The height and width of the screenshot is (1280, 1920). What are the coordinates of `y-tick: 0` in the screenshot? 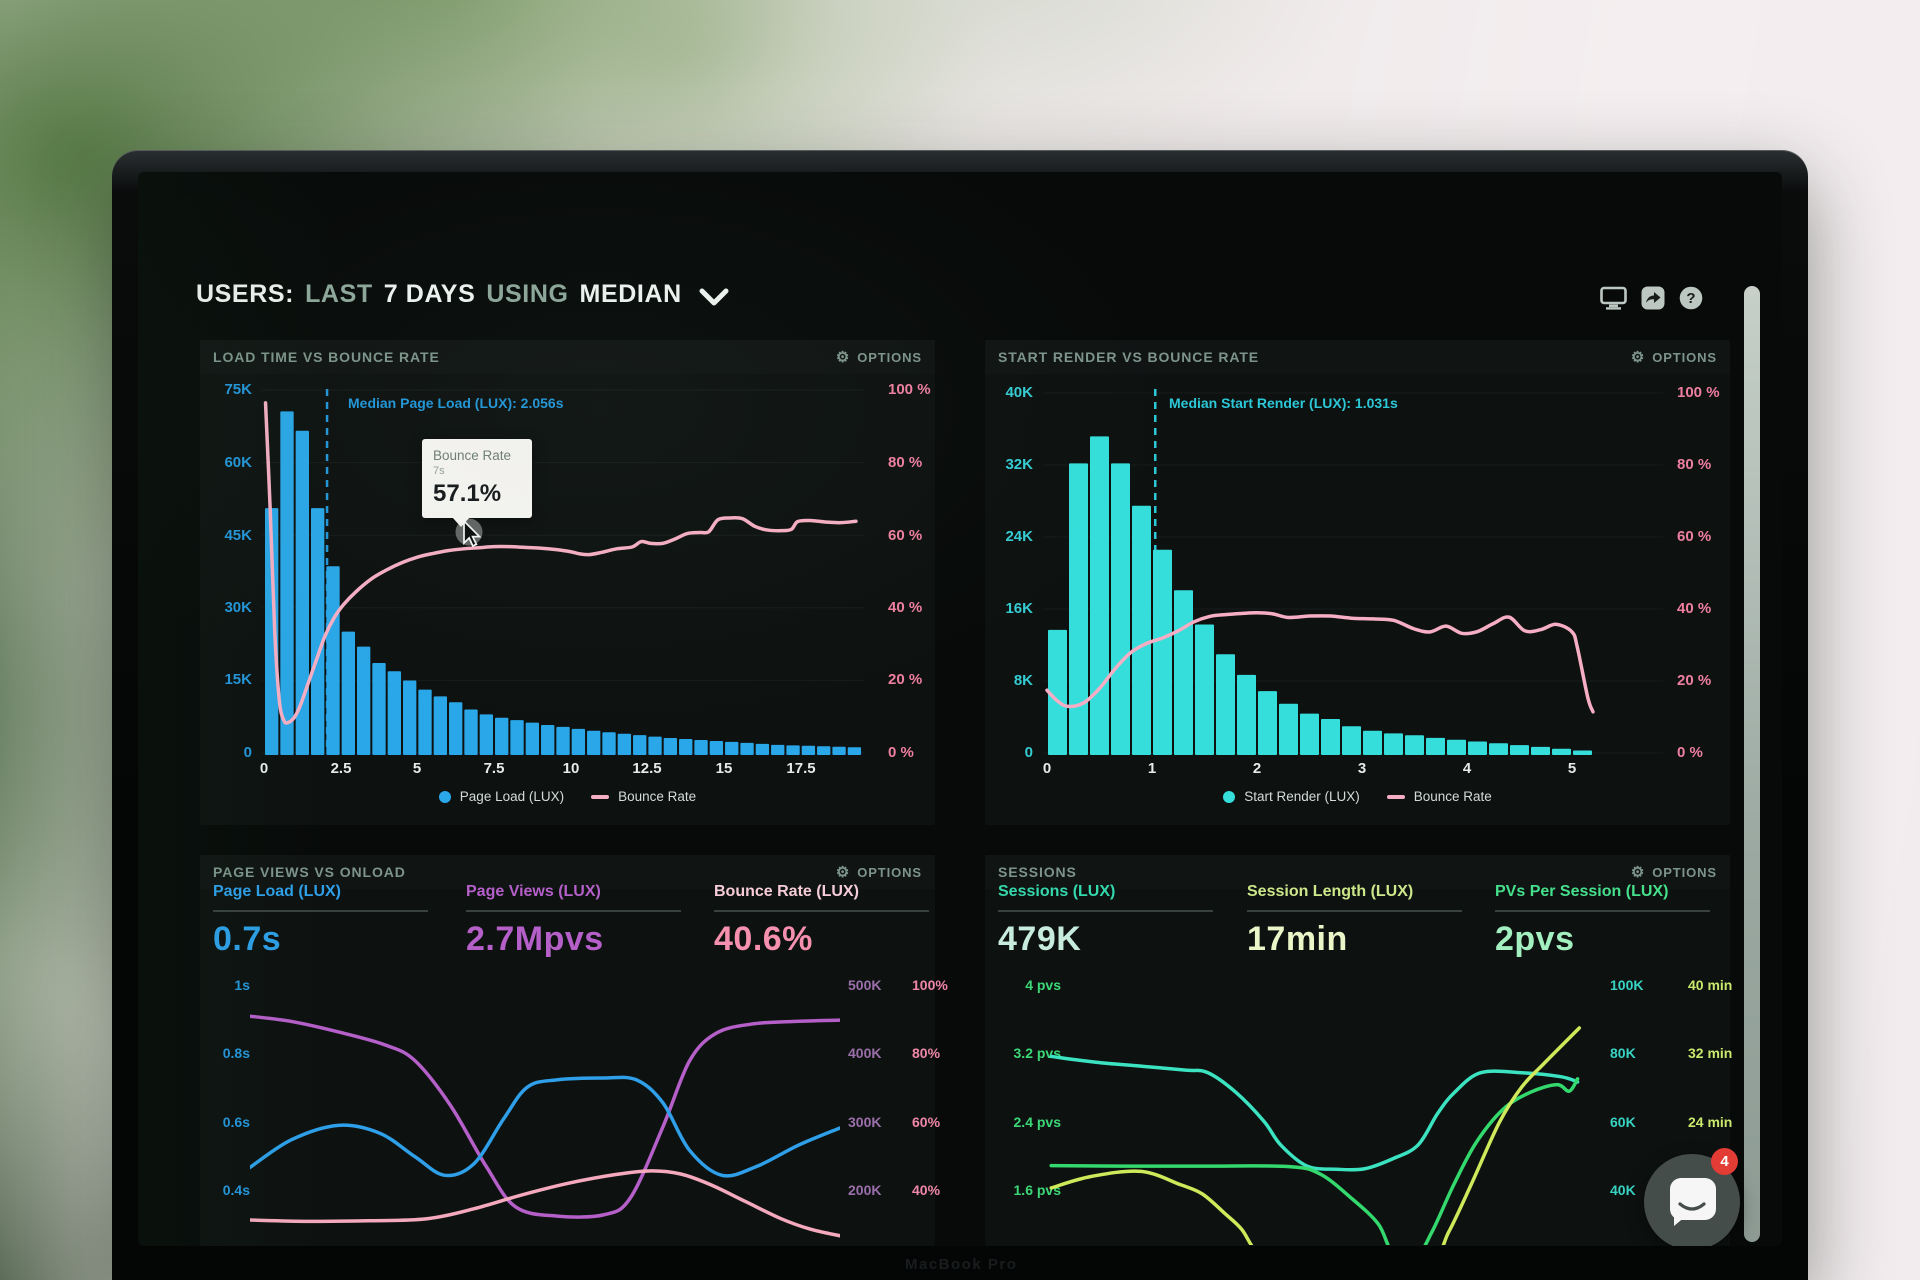 It's located at (1028, 752).